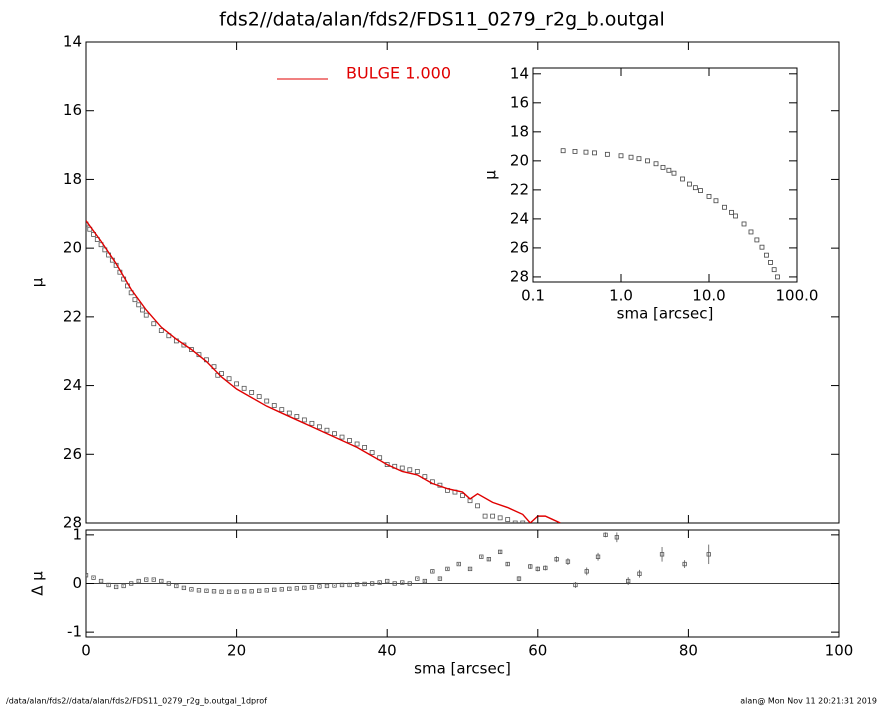  I want to click on y-tick-label: 24, so click(72, 385).